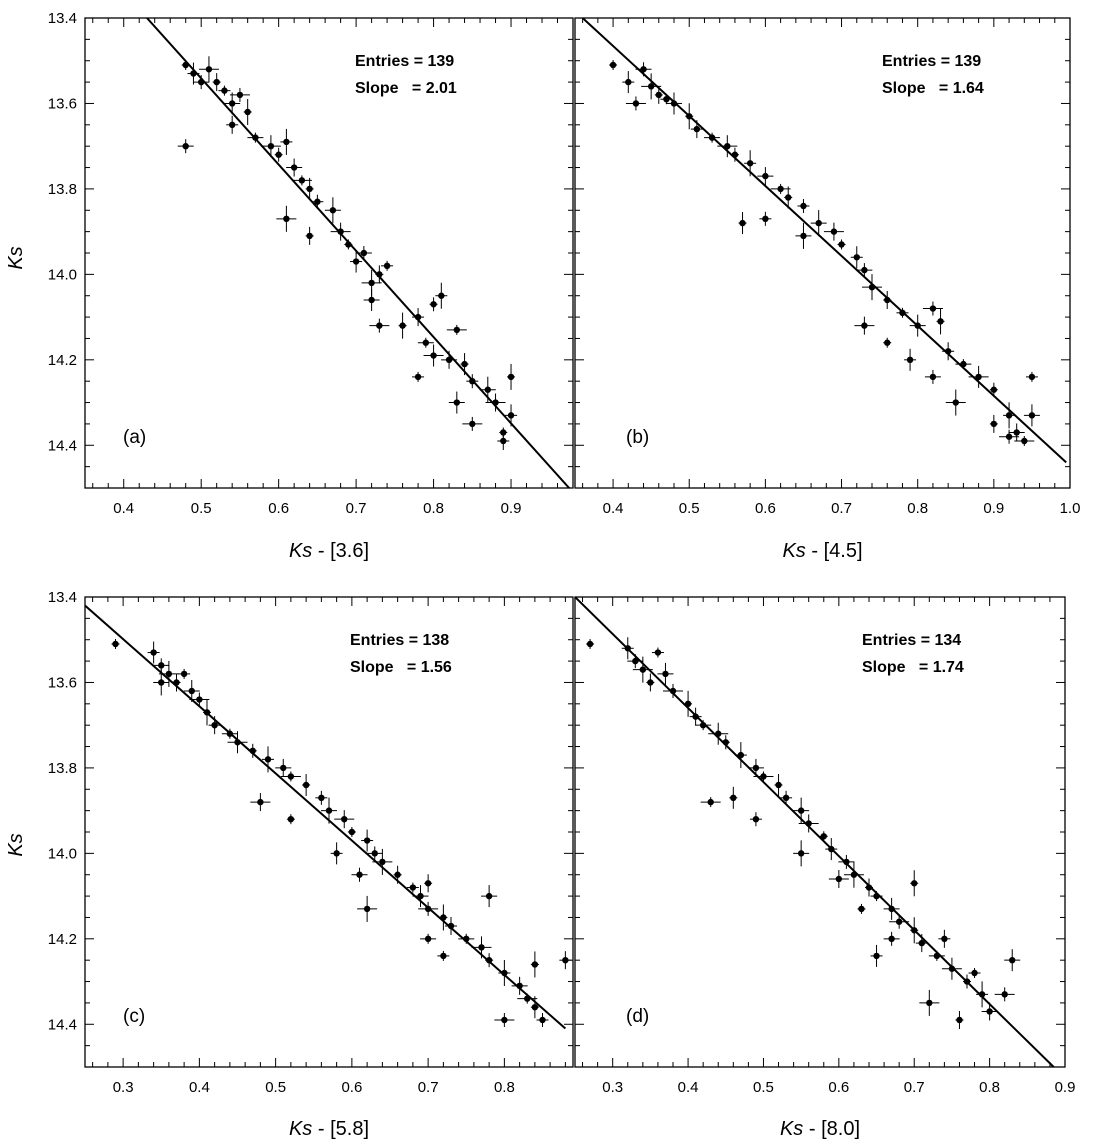  I want to click on entries-label: Entries = 138, so click(399, 640).